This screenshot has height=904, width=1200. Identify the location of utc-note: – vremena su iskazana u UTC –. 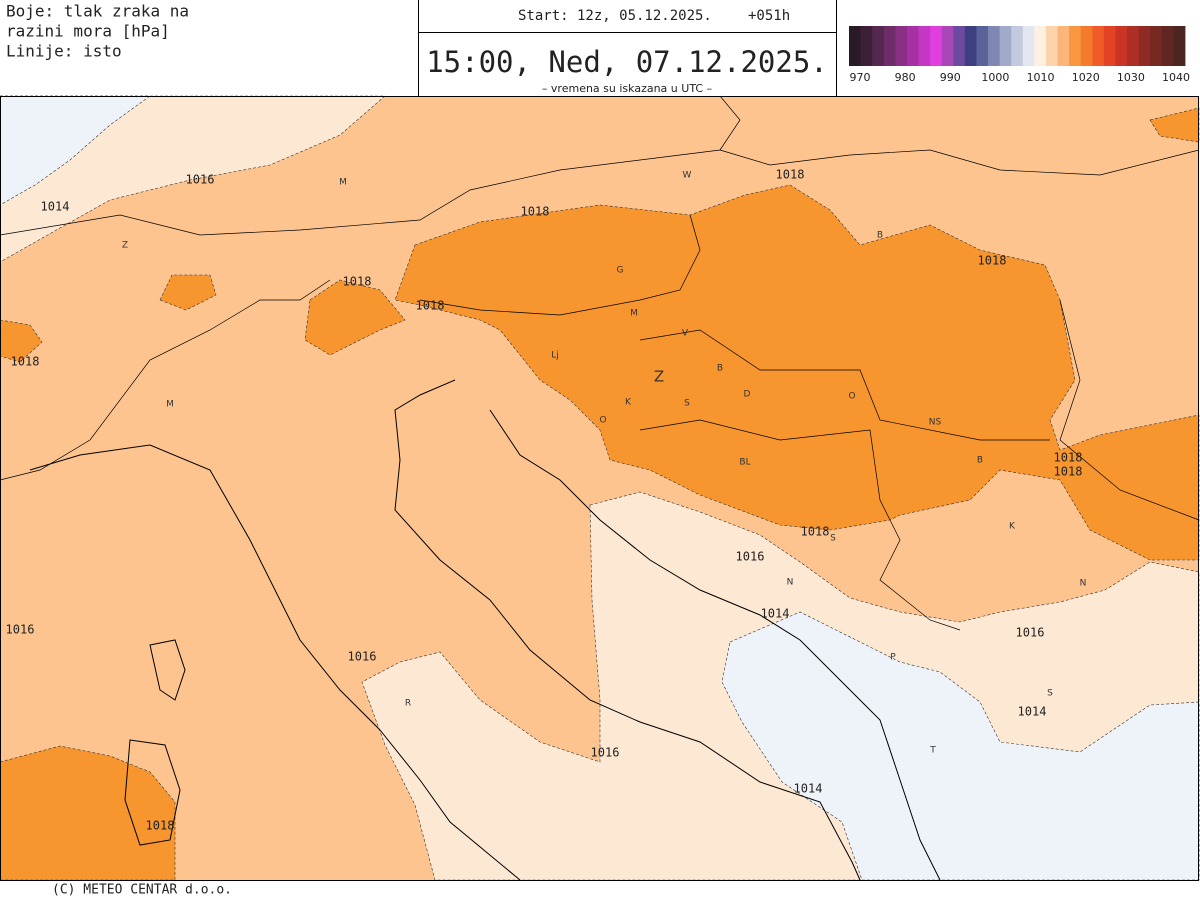
(627, 88).